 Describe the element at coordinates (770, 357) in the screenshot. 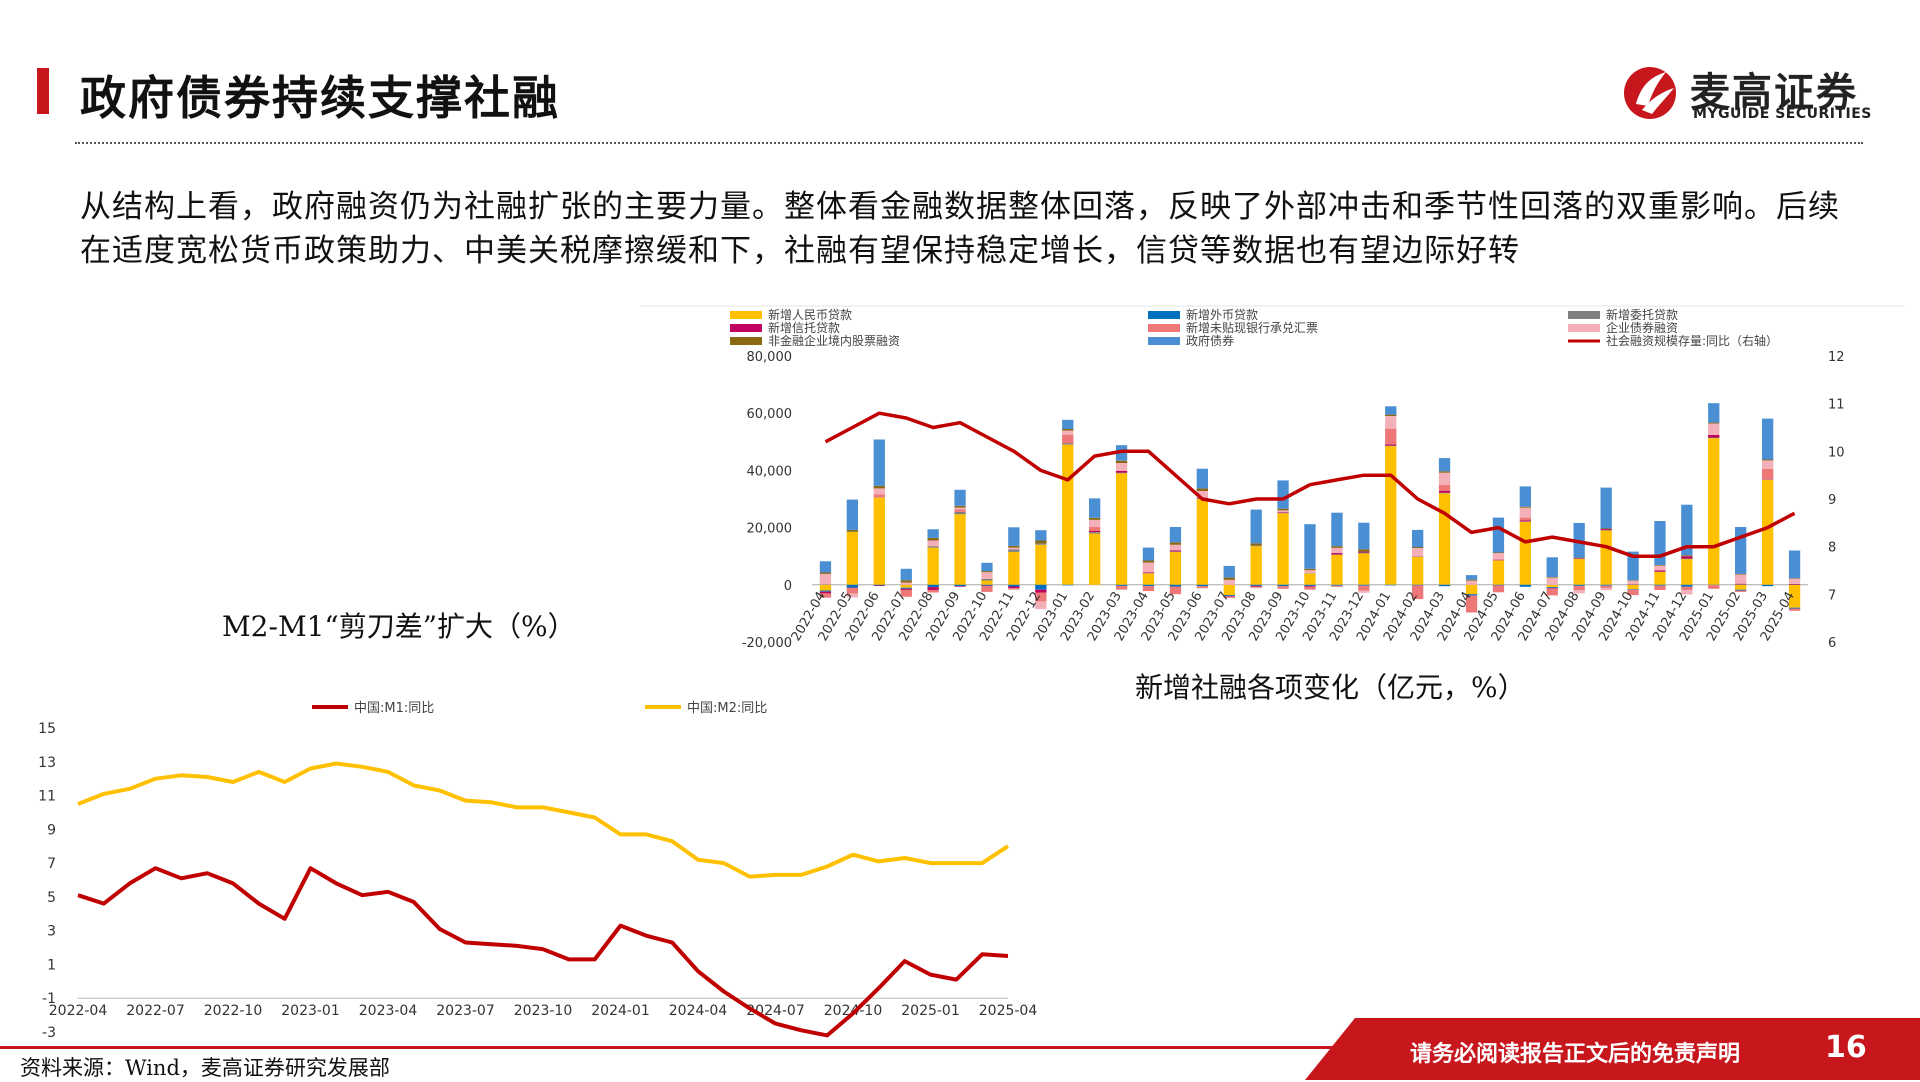

I see `y-left-tick-label: 80,000` at that location.